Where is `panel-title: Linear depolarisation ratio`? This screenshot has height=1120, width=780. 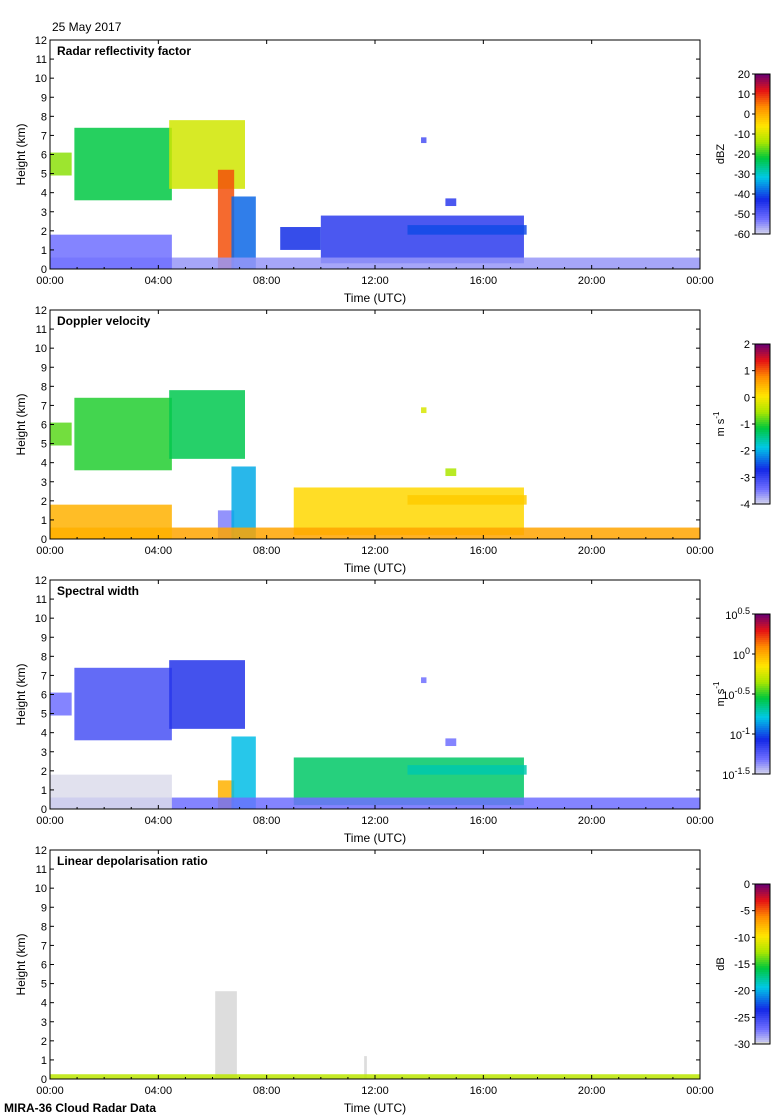 panel-title: Linear depolarisation ratio is located at coordinates (132, 861).